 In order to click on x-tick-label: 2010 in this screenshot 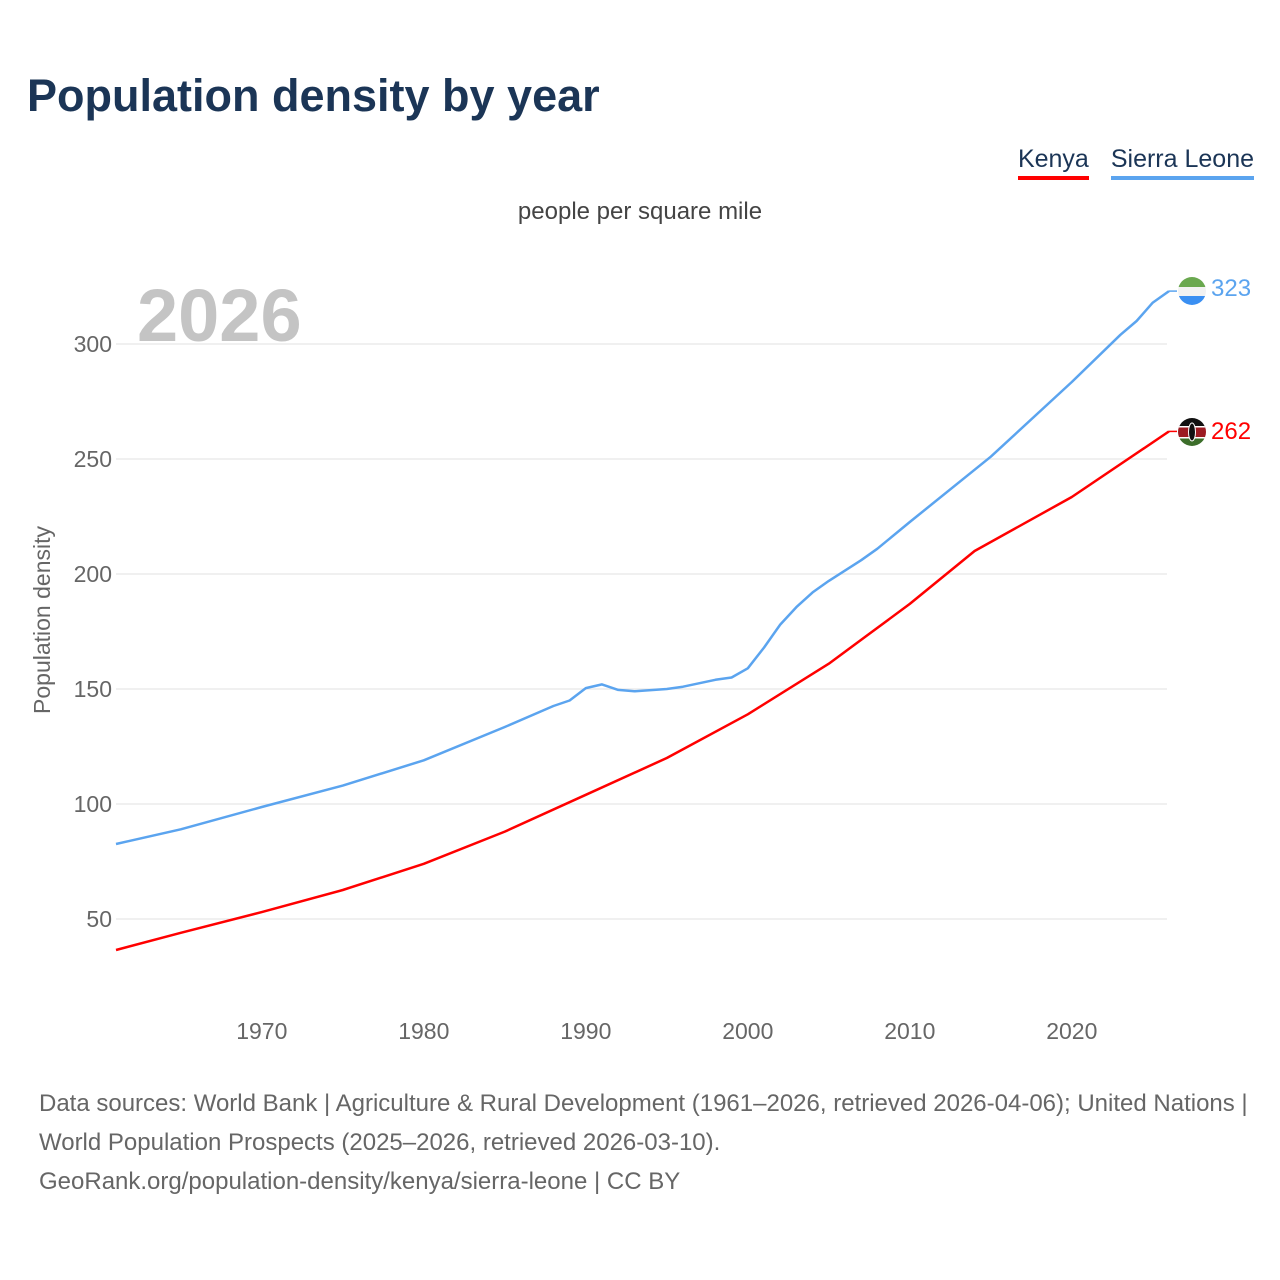, I will do `click(909, 1031)`.